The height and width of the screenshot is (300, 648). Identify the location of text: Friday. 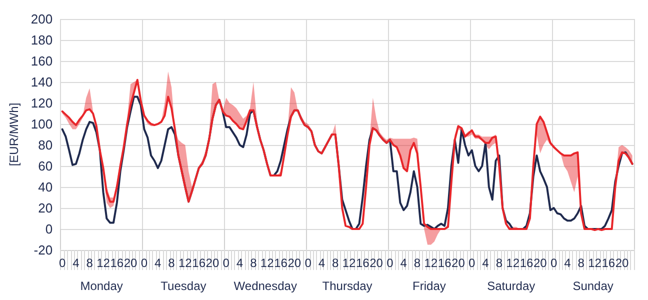
(429, 286).